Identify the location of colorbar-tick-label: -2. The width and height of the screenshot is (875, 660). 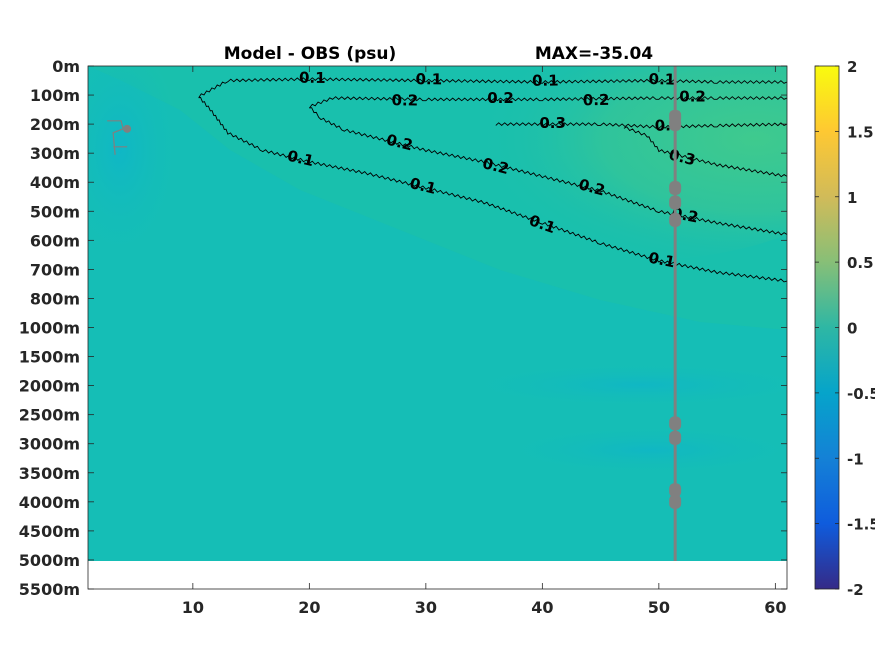
(855, 590).